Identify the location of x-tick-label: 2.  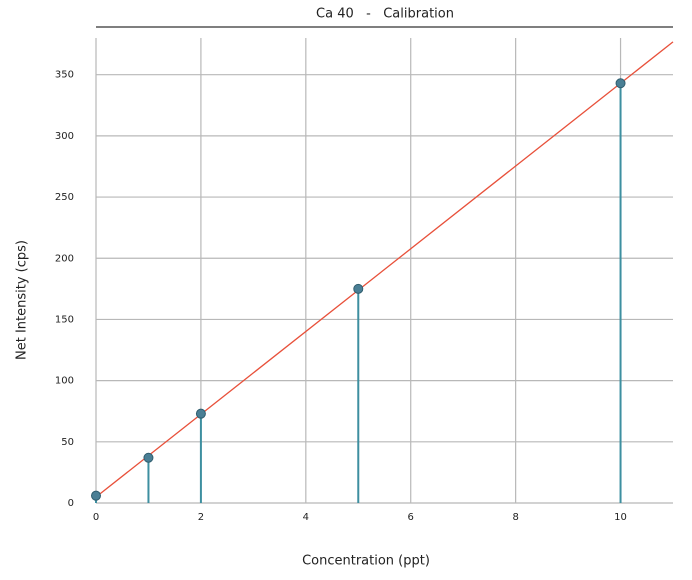
(201, 517).